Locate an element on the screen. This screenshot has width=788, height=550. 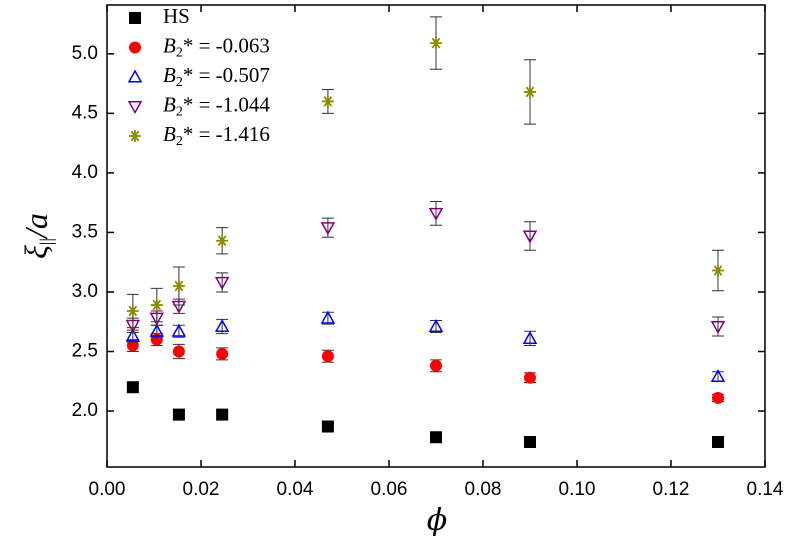
x-tick-label: 0.12 is located at coordinates (671, 489).